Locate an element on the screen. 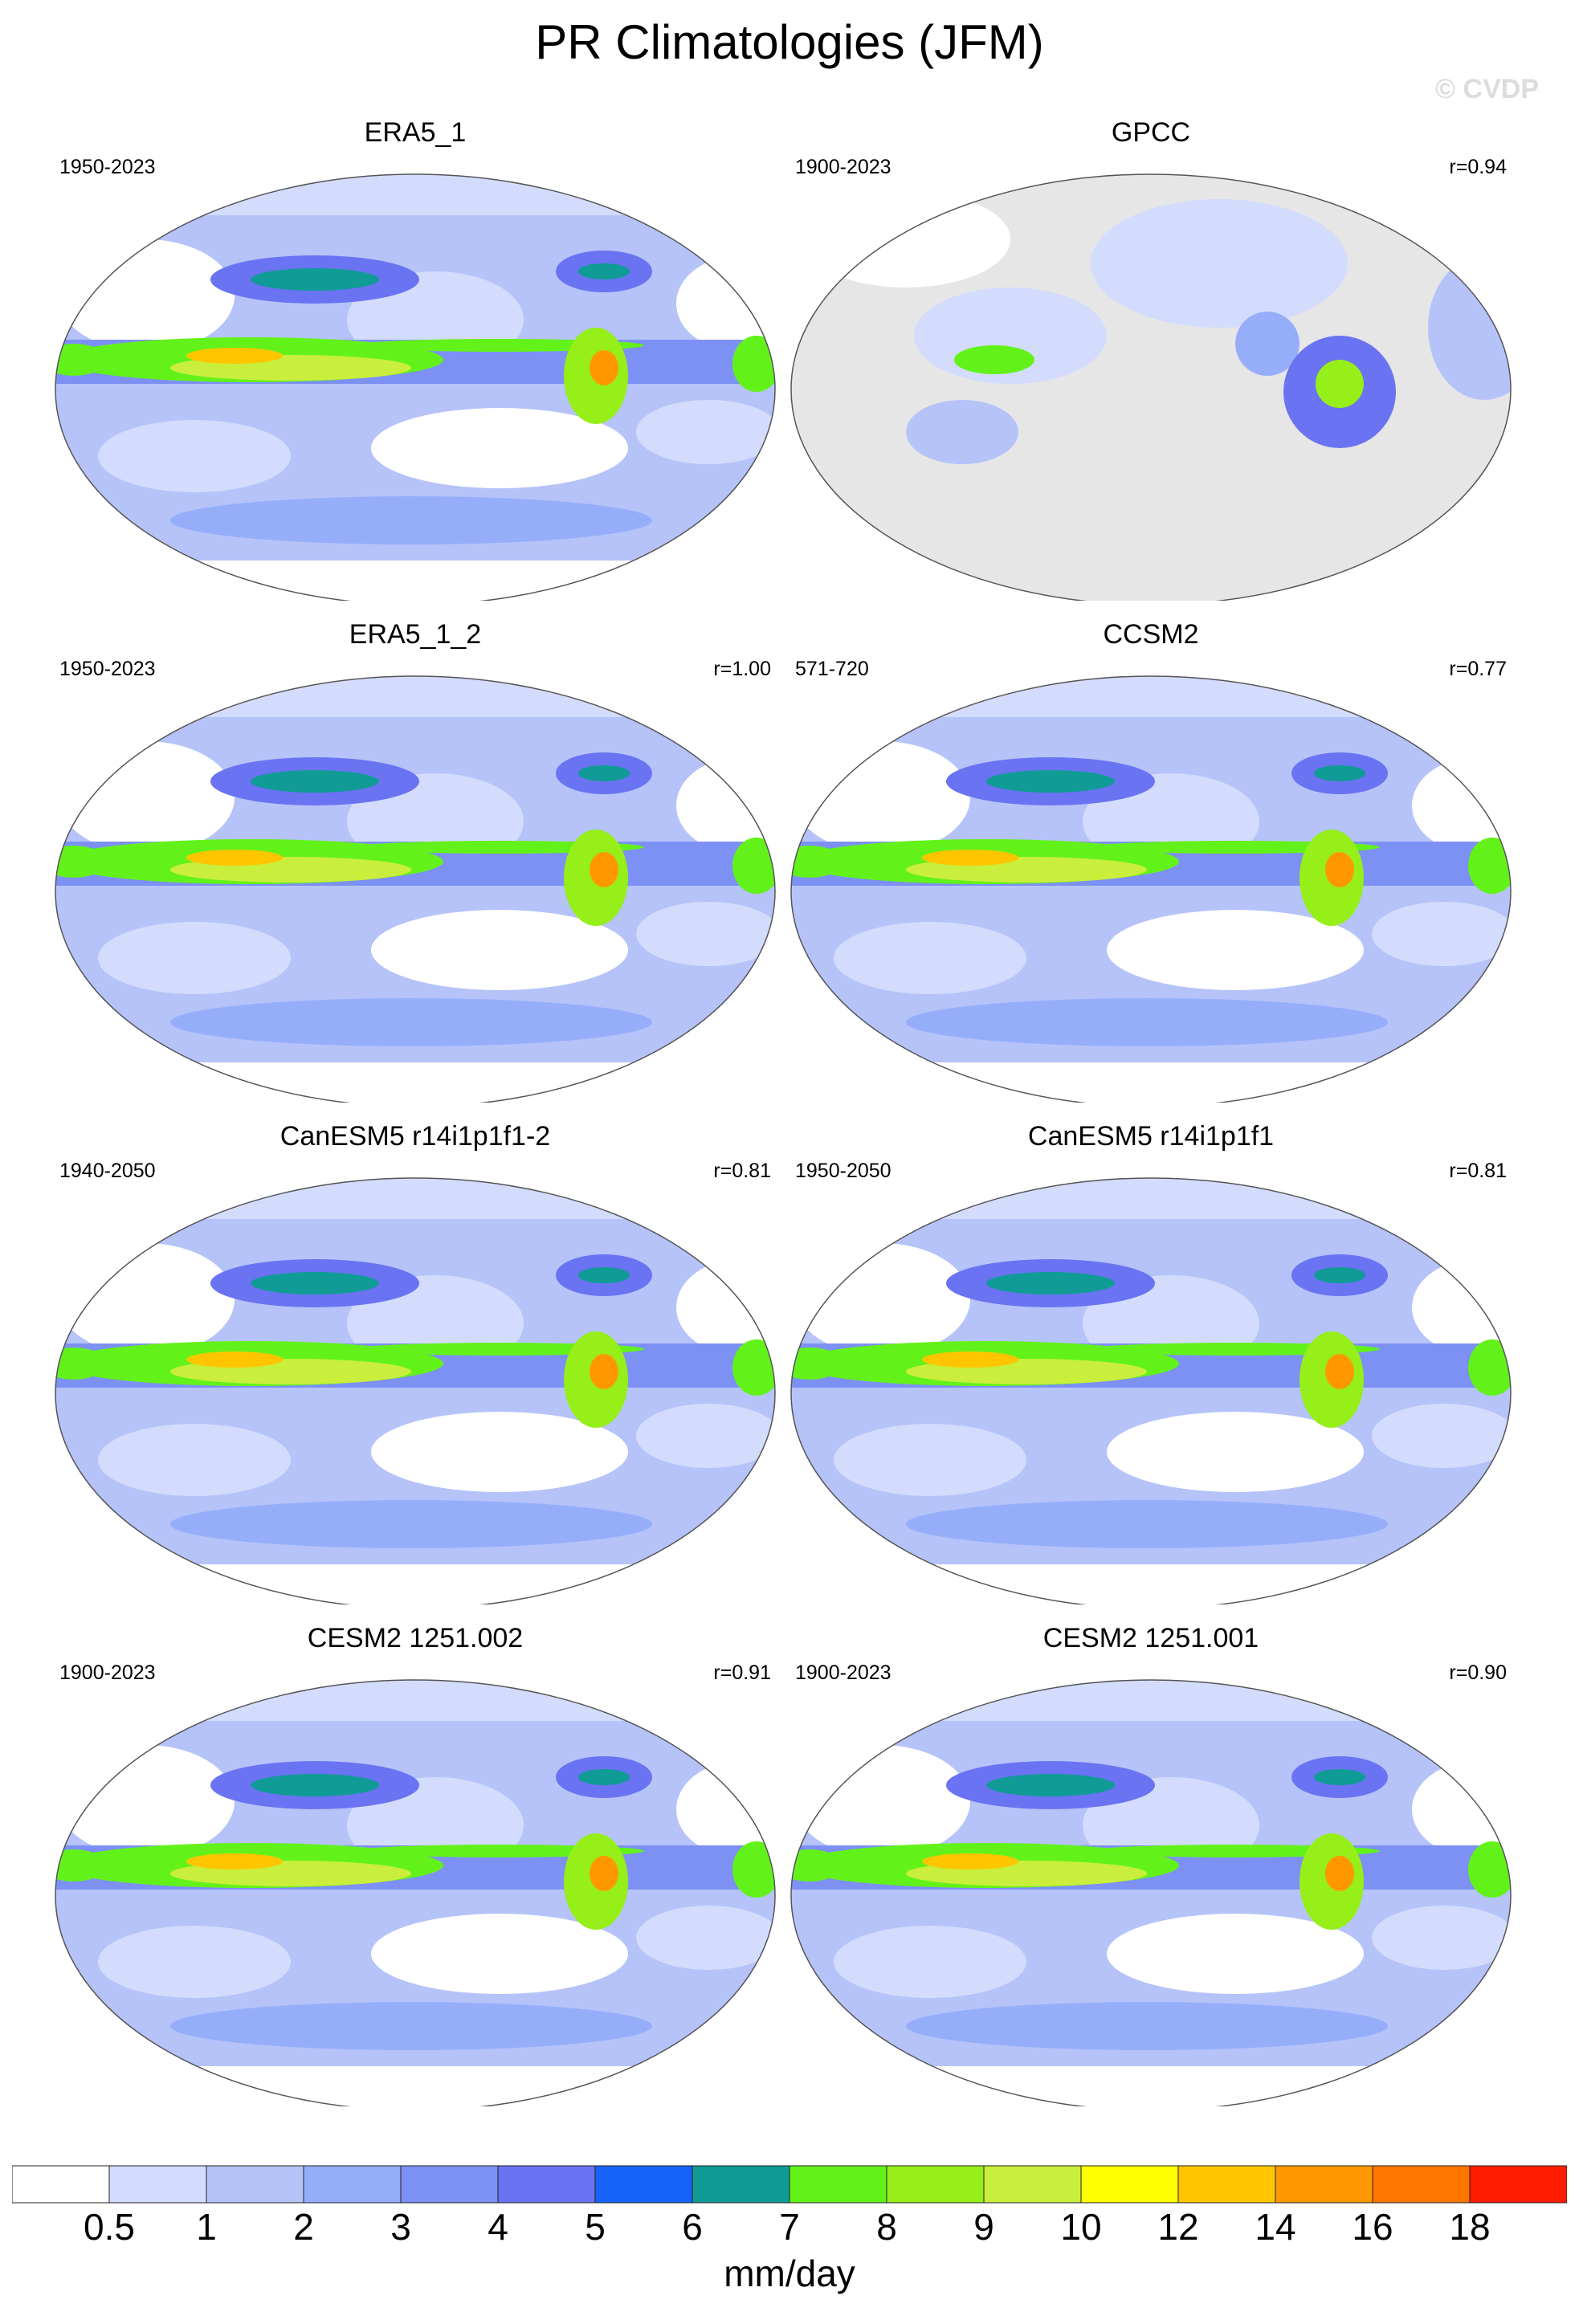 The width and height of the screenshot is (1579, 2324). panel-years: 1940-2050 is located at coordinates (107, 1171).